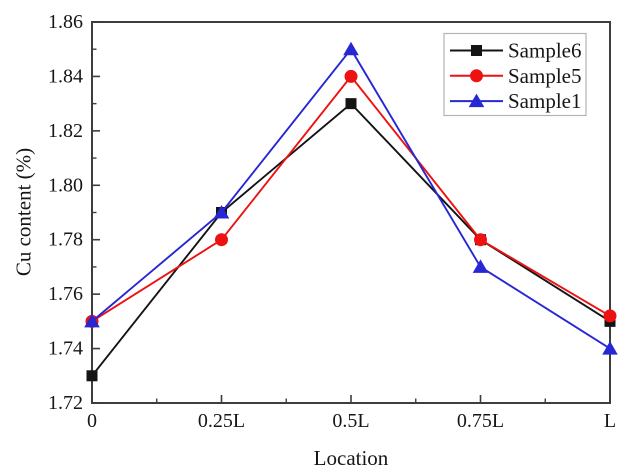  Describe the element at coordinates (65, 240) in the screenshot. I see `y-tick-label: 1.78` at that location.